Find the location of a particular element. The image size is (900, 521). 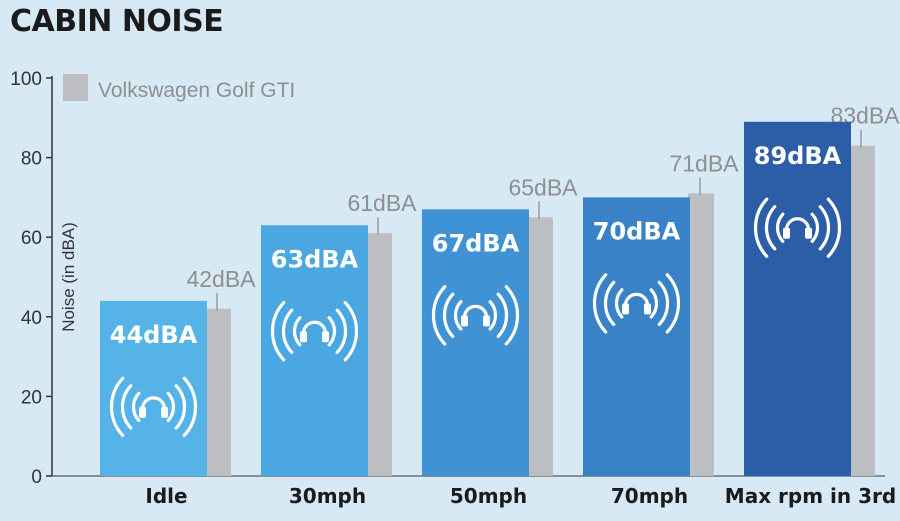

y-tick-label: 20 is located at coordinates (31, 397).